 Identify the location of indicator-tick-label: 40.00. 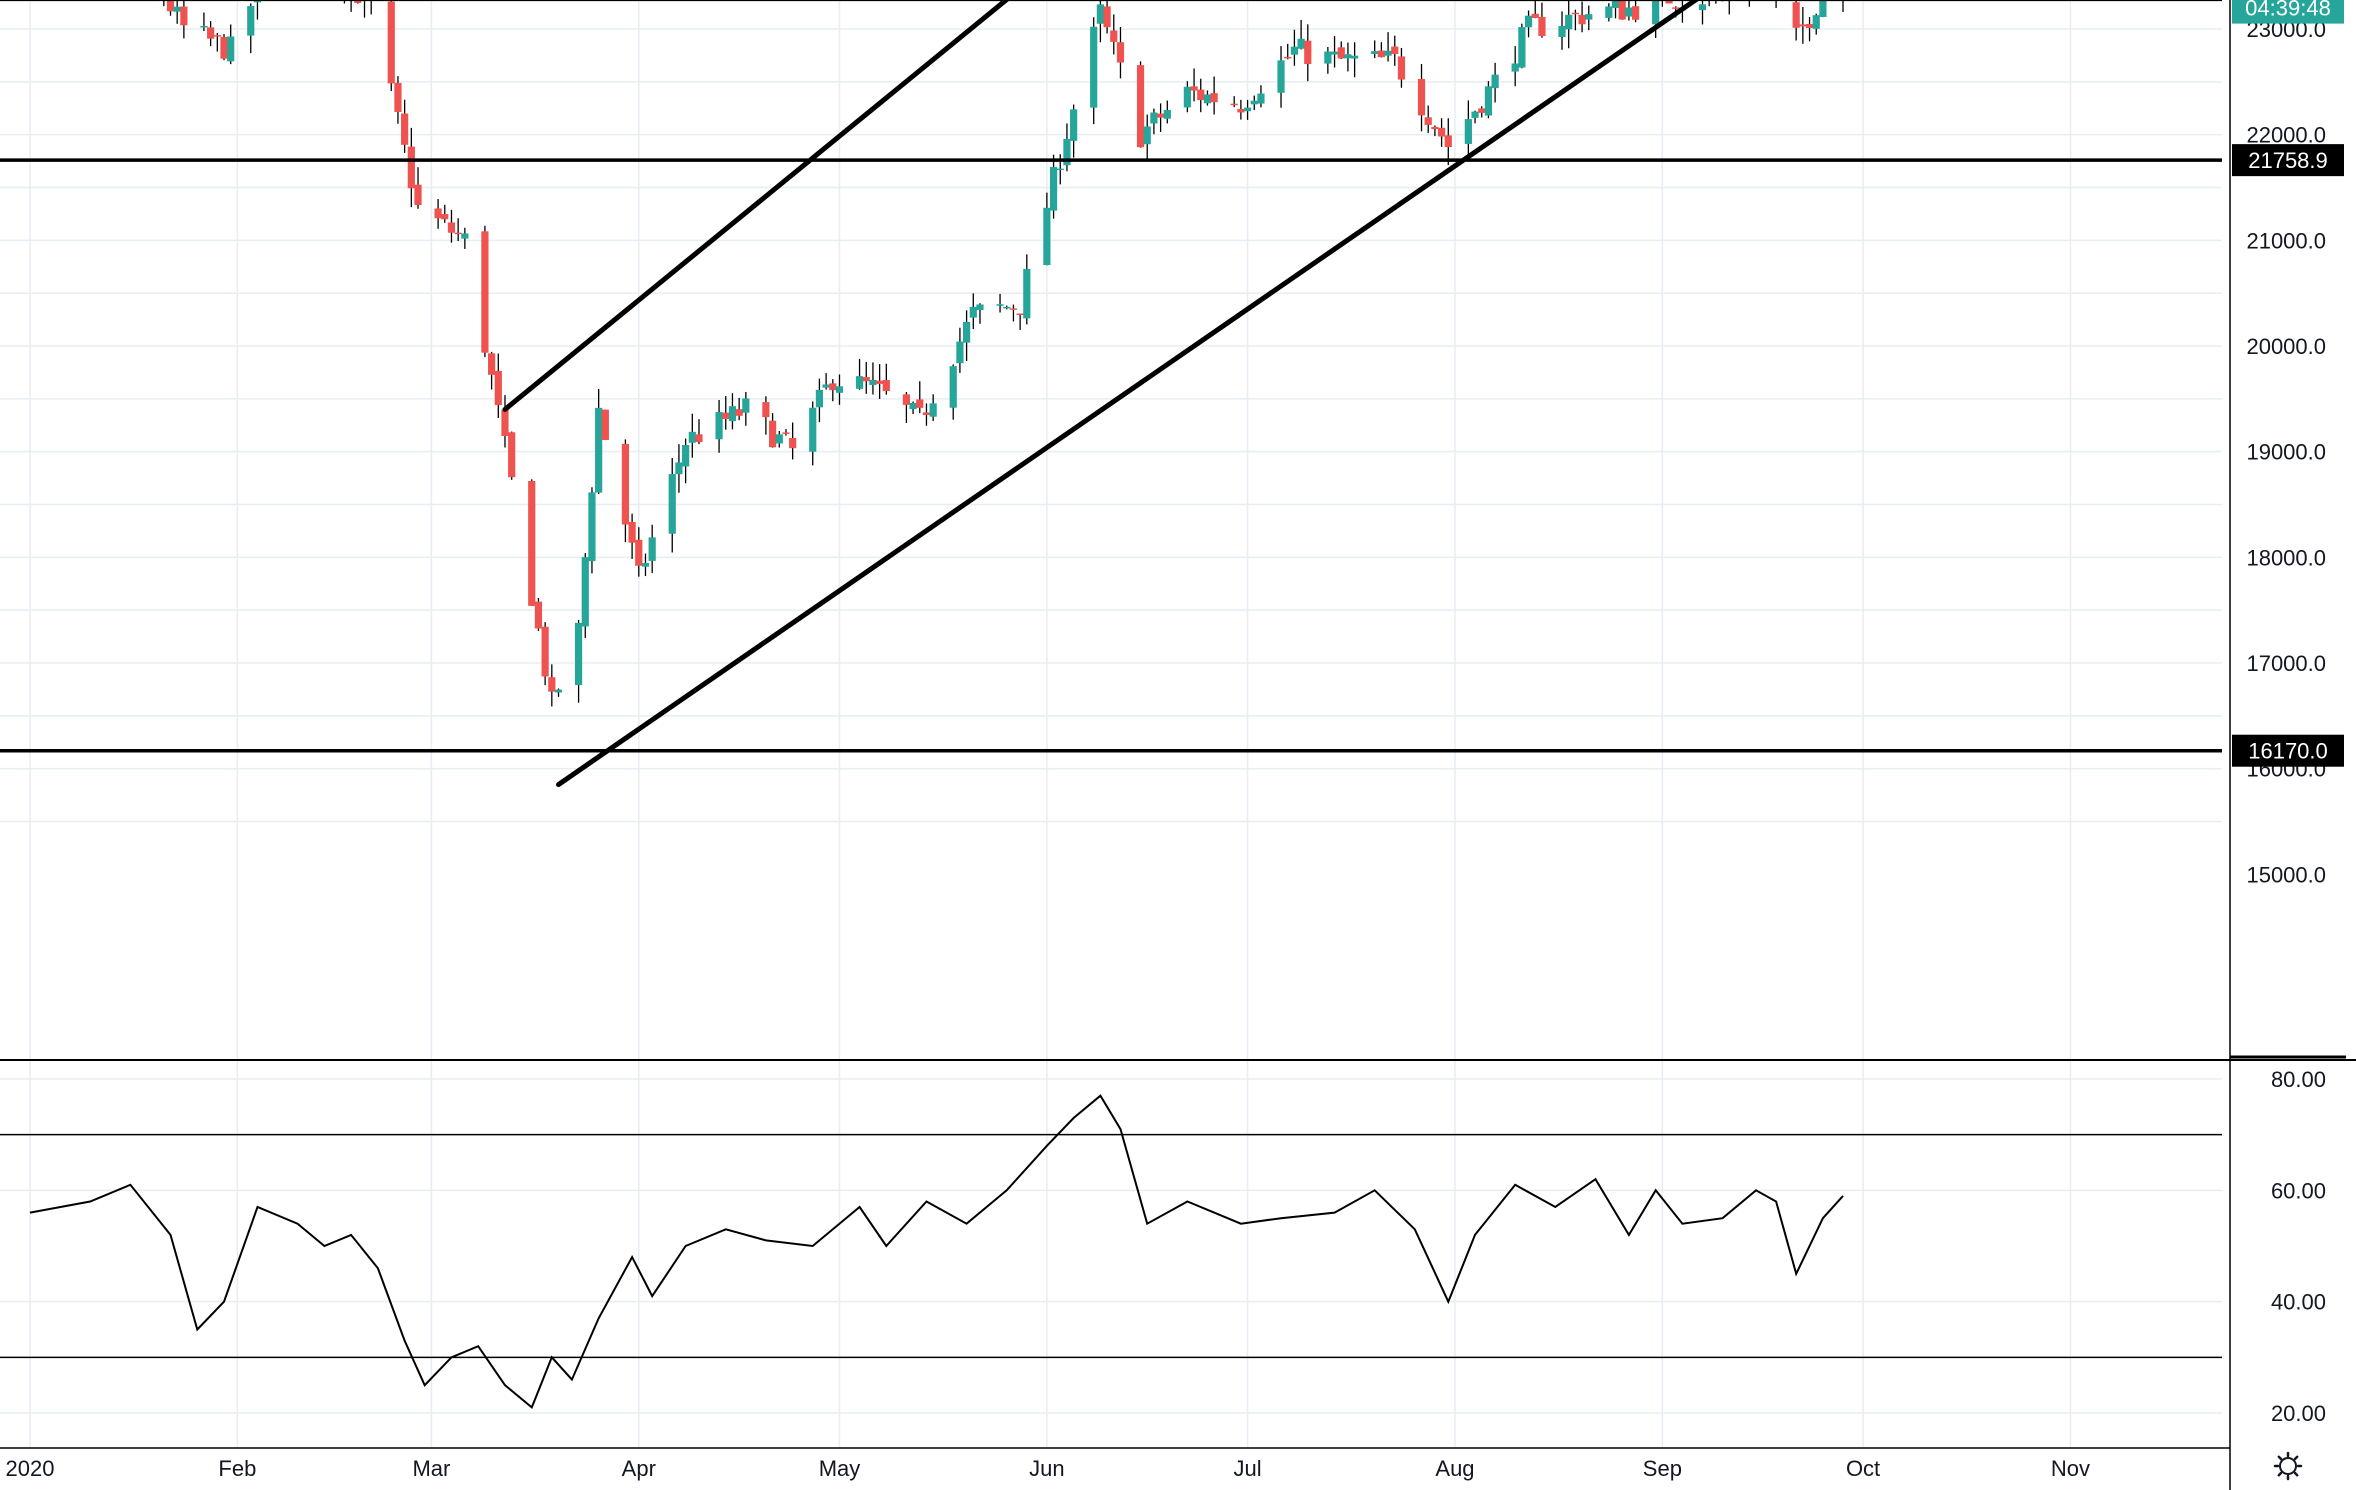
(2298, 1302).